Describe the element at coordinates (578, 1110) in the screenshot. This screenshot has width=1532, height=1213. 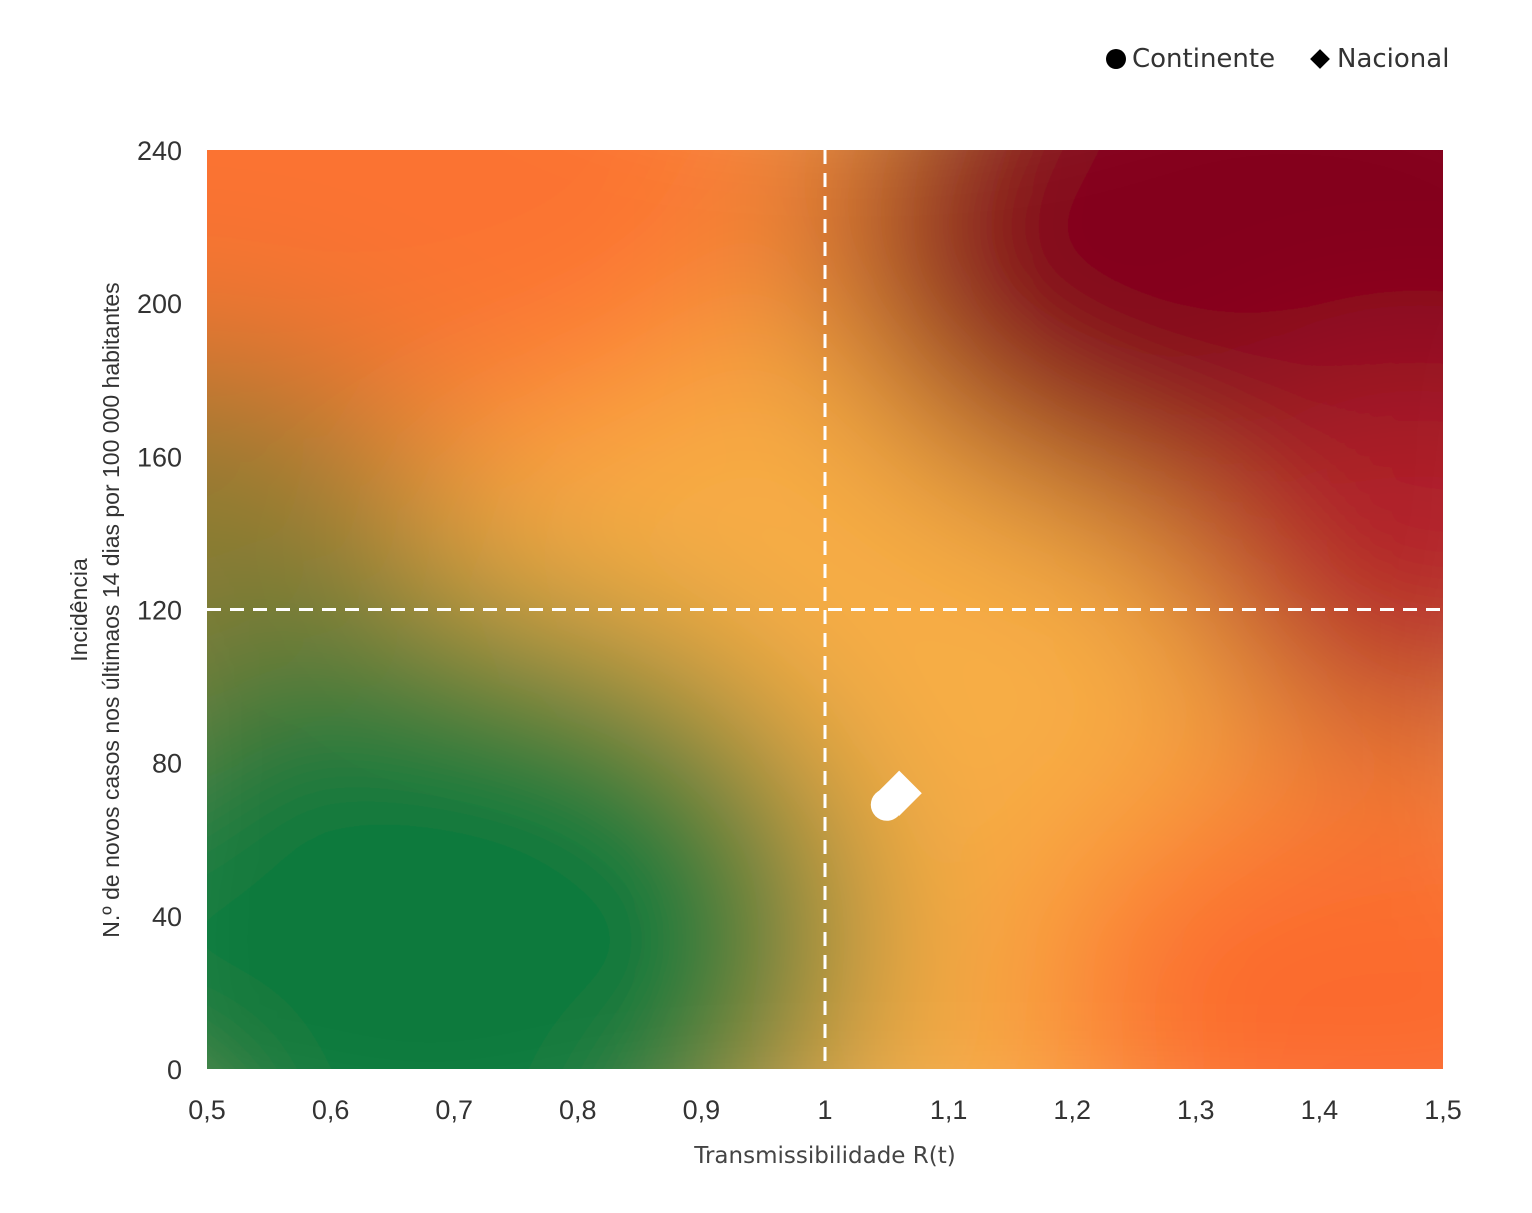
I see `x-tick-label: 0,8` at that location.